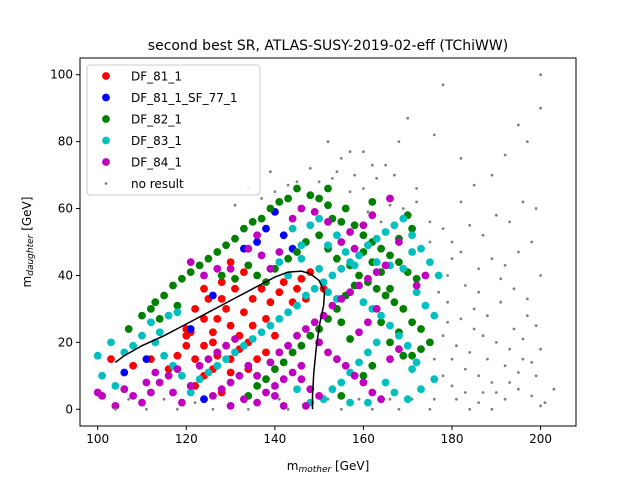 This screenshot has height=484, width=640. What do you see at coordinates (157, 184) in the screenshot?
I see `legend-label-no-result: no result` at bounding box center [157, 184].